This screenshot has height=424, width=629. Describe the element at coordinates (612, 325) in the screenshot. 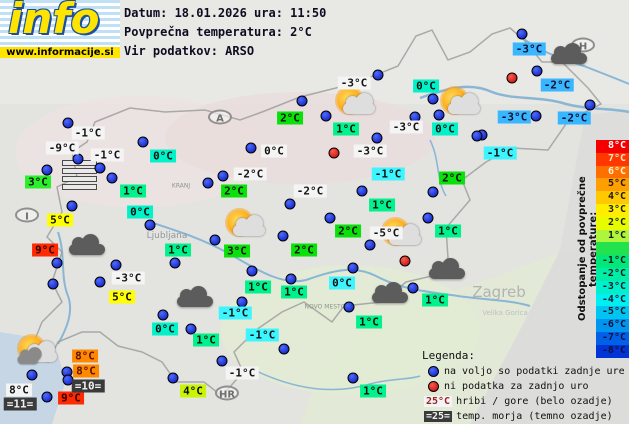

I see `scale-band: -6°C` at that location.